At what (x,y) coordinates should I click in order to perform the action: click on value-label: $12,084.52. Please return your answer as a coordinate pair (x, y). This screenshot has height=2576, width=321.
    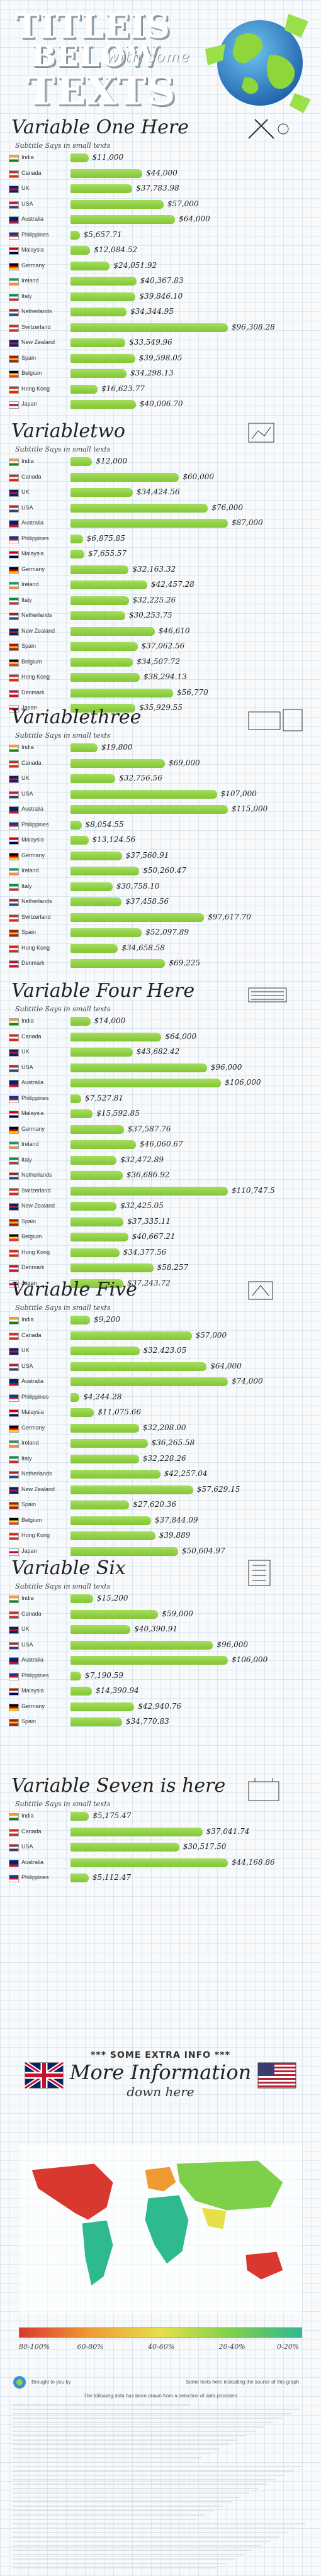
    Looking at the image, I should click on (116, 249).